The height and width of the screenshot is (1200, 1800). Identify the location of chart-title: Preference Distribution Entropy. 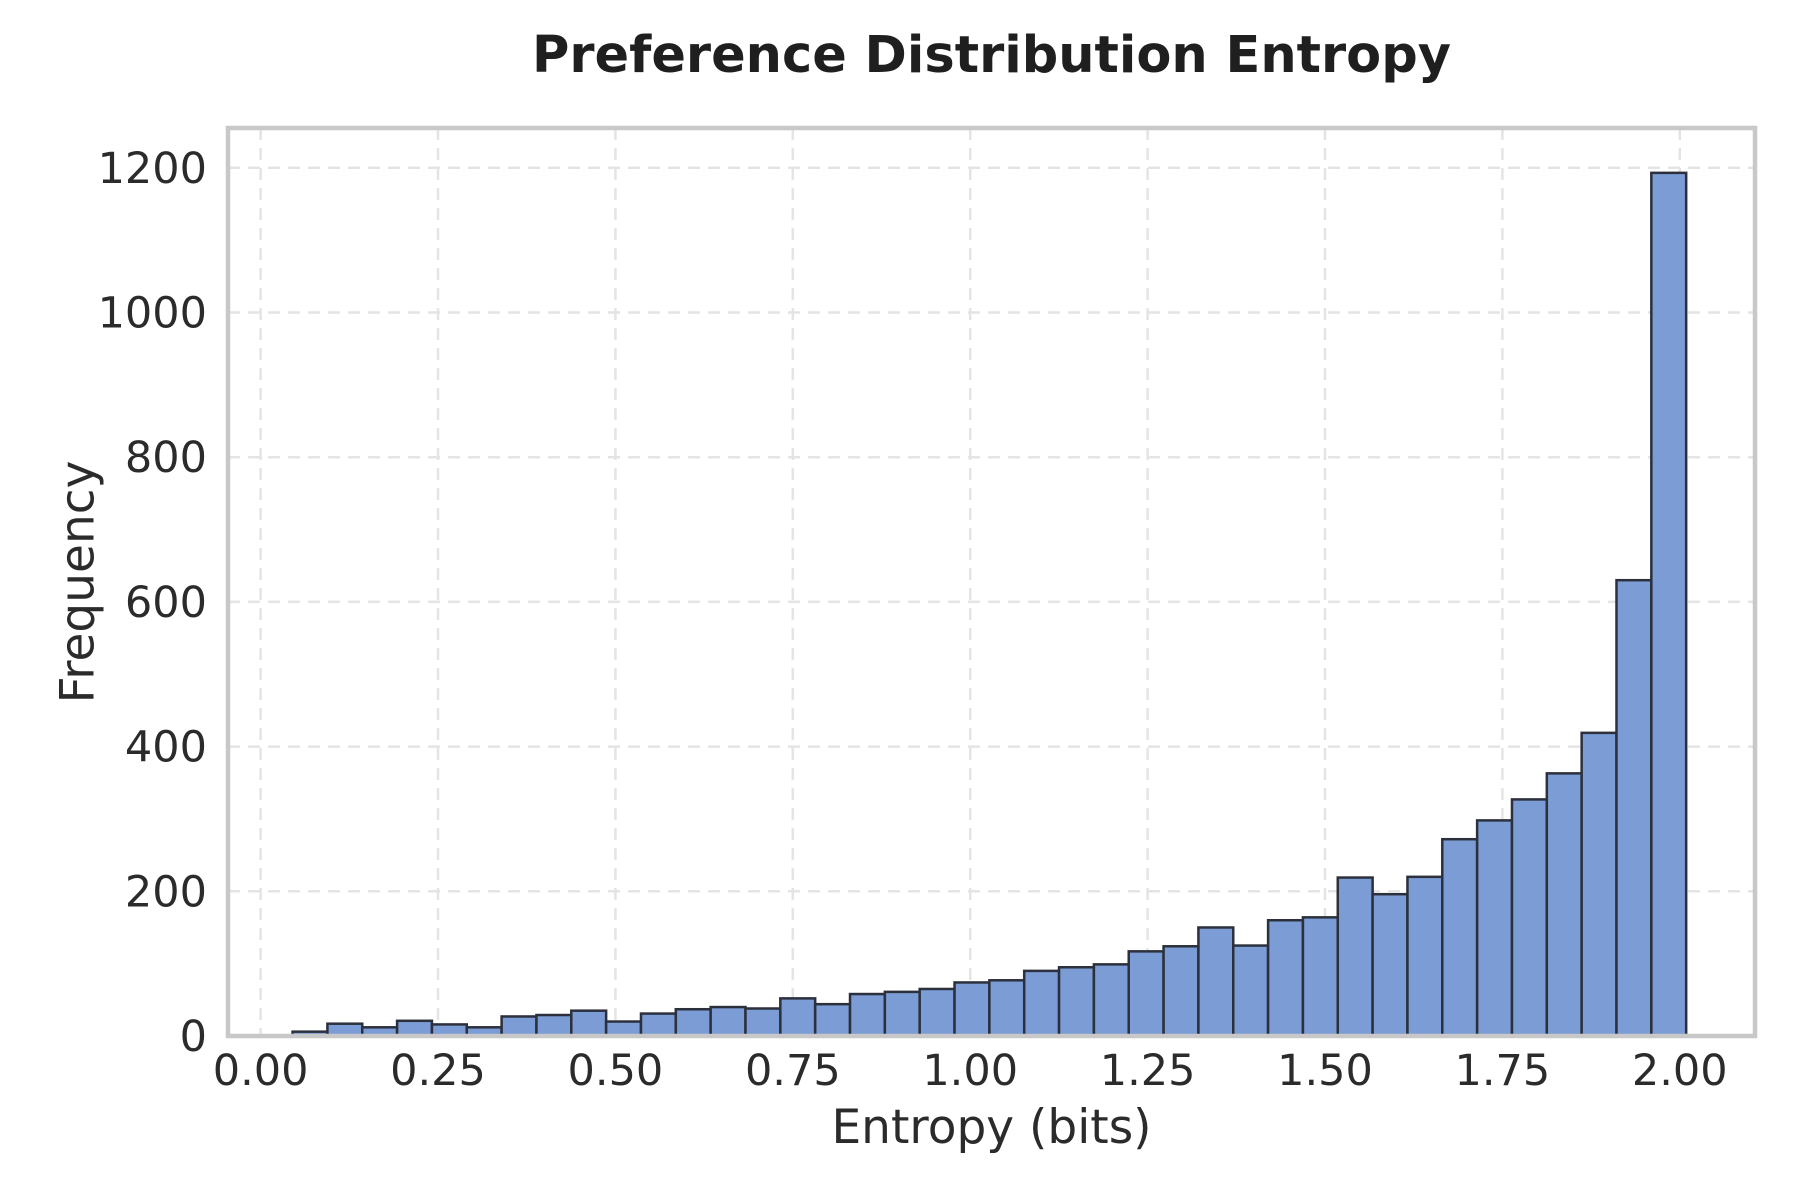
(991, 55).